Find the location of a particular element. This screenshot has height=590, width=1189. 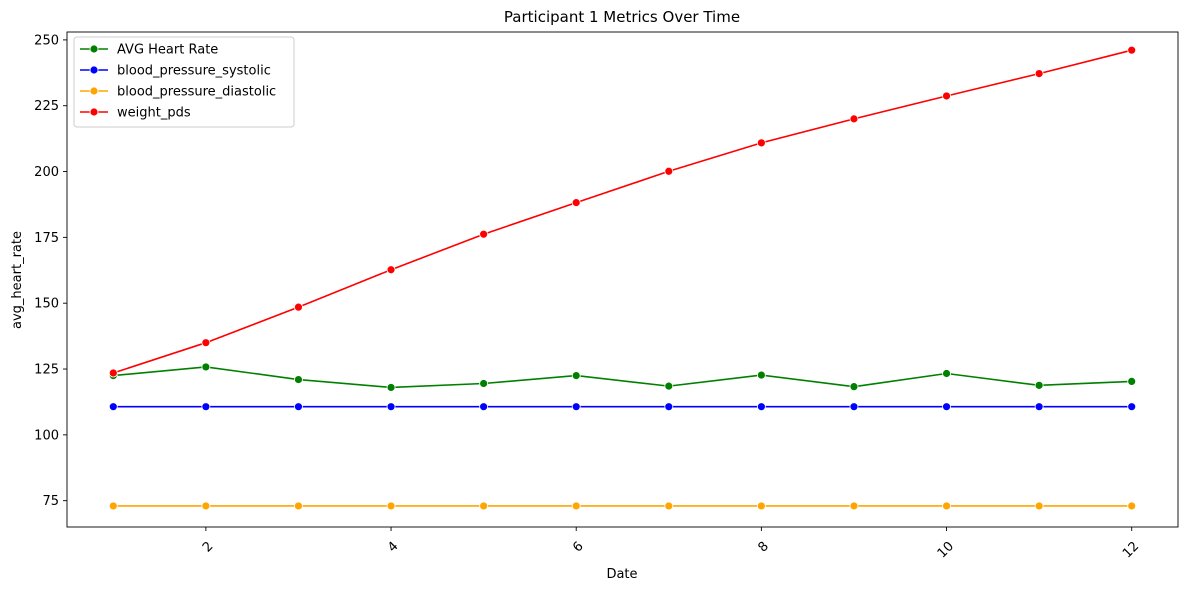

legend-label: weight_pds is located at coordinates (154, 113).